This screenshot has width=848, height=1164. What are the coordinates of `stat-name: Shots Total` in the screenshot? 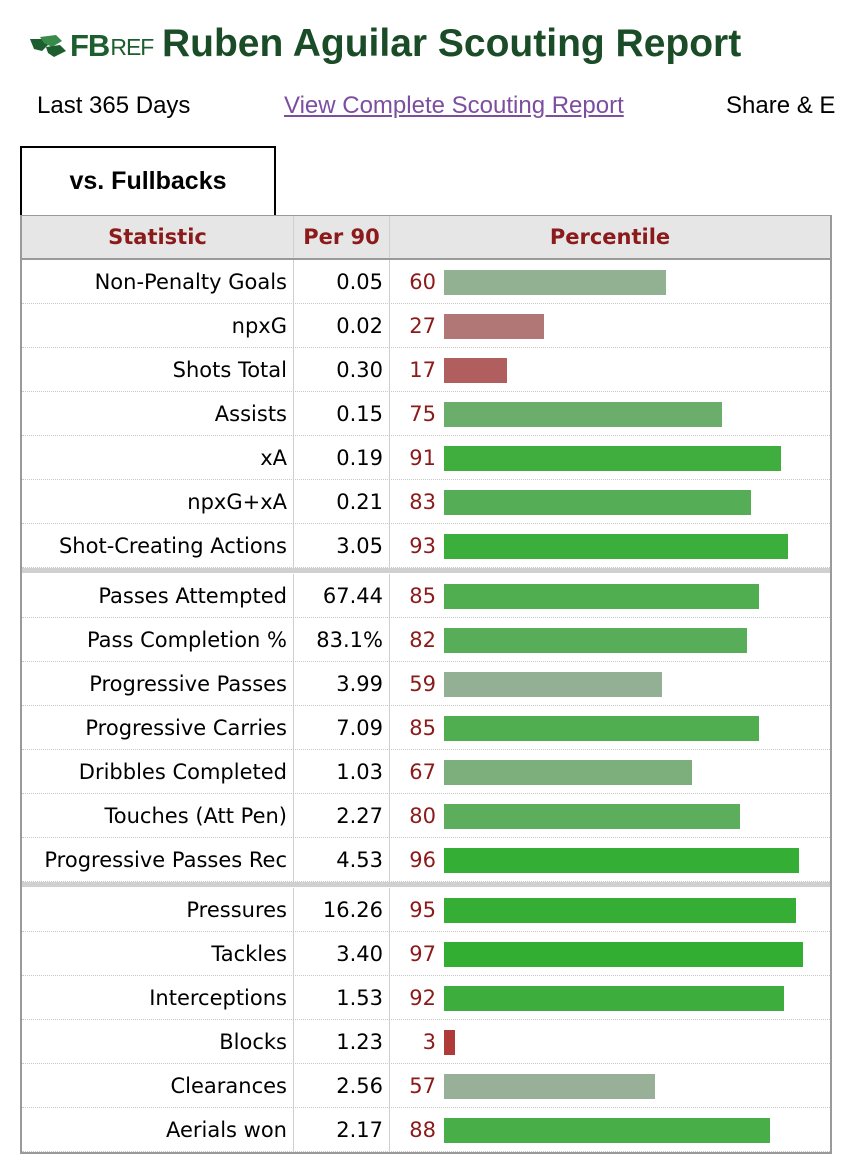 It's located at (158, 369).